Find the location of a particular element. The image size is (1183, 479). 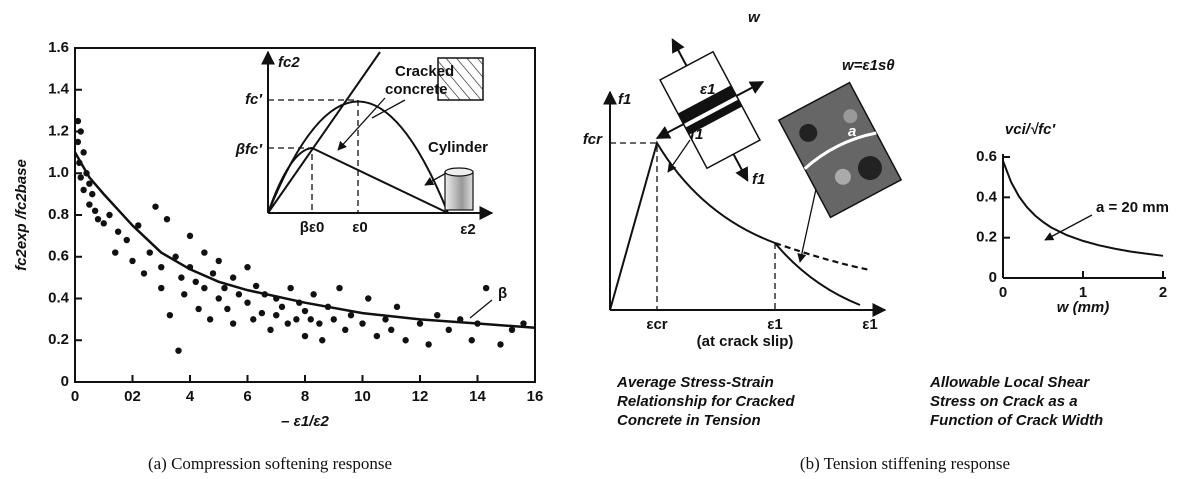

curve-label: β is located at coordinates (502, 293).